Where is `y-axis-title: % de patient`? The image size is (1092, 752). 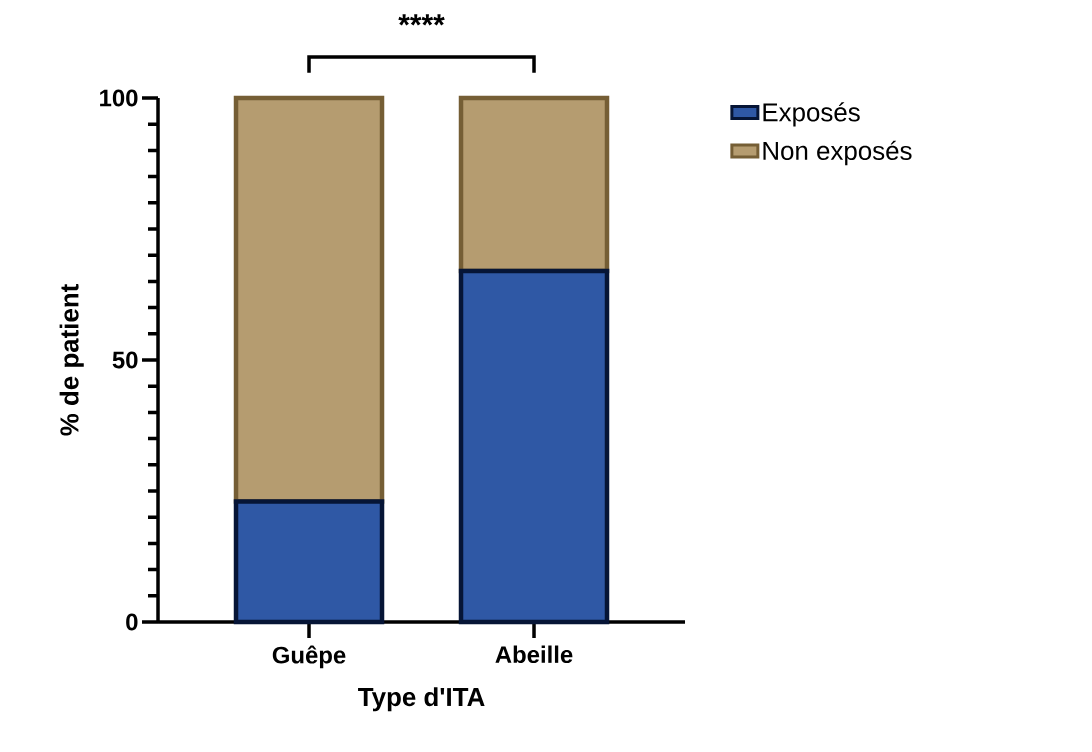
y-axis-title: % de patient is located at coordinates (71, 360).